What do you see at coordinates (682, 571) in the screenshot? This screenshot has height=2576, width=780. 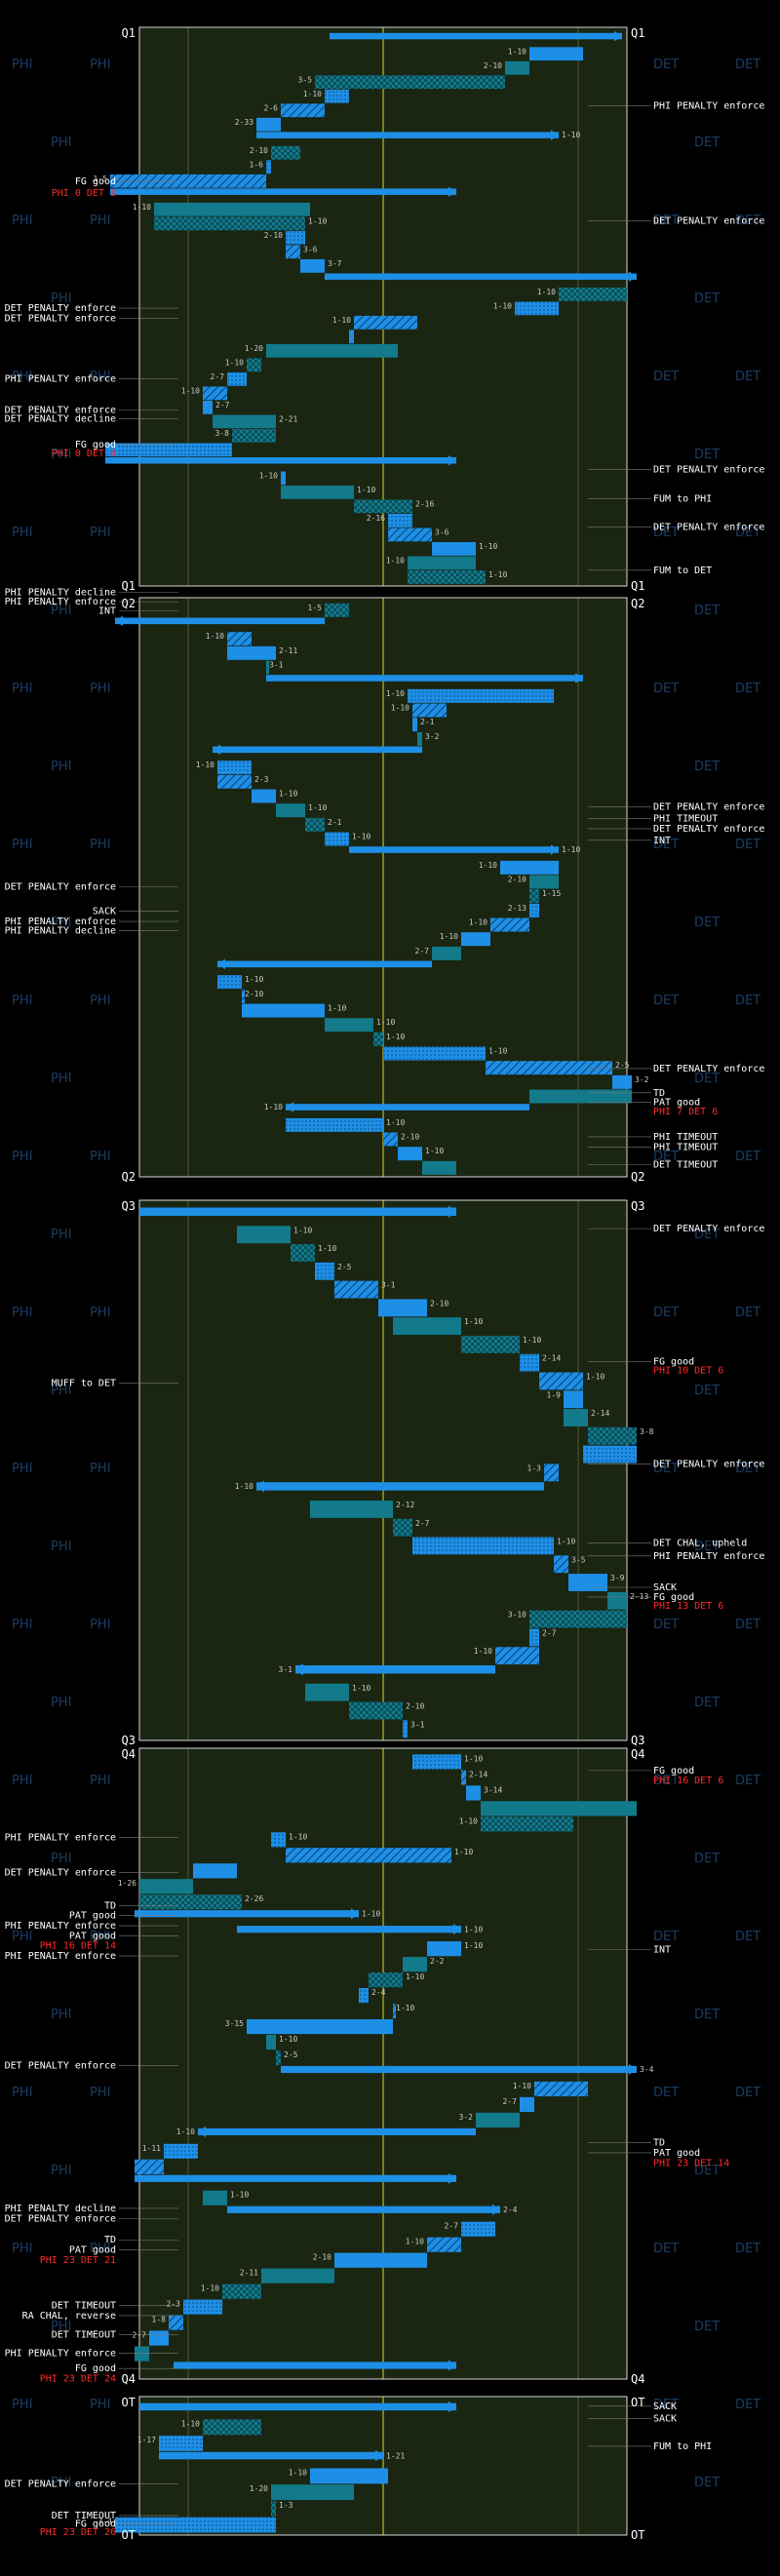 I see `annotation-text: FUM to DET` at bounding box center [682, 571].